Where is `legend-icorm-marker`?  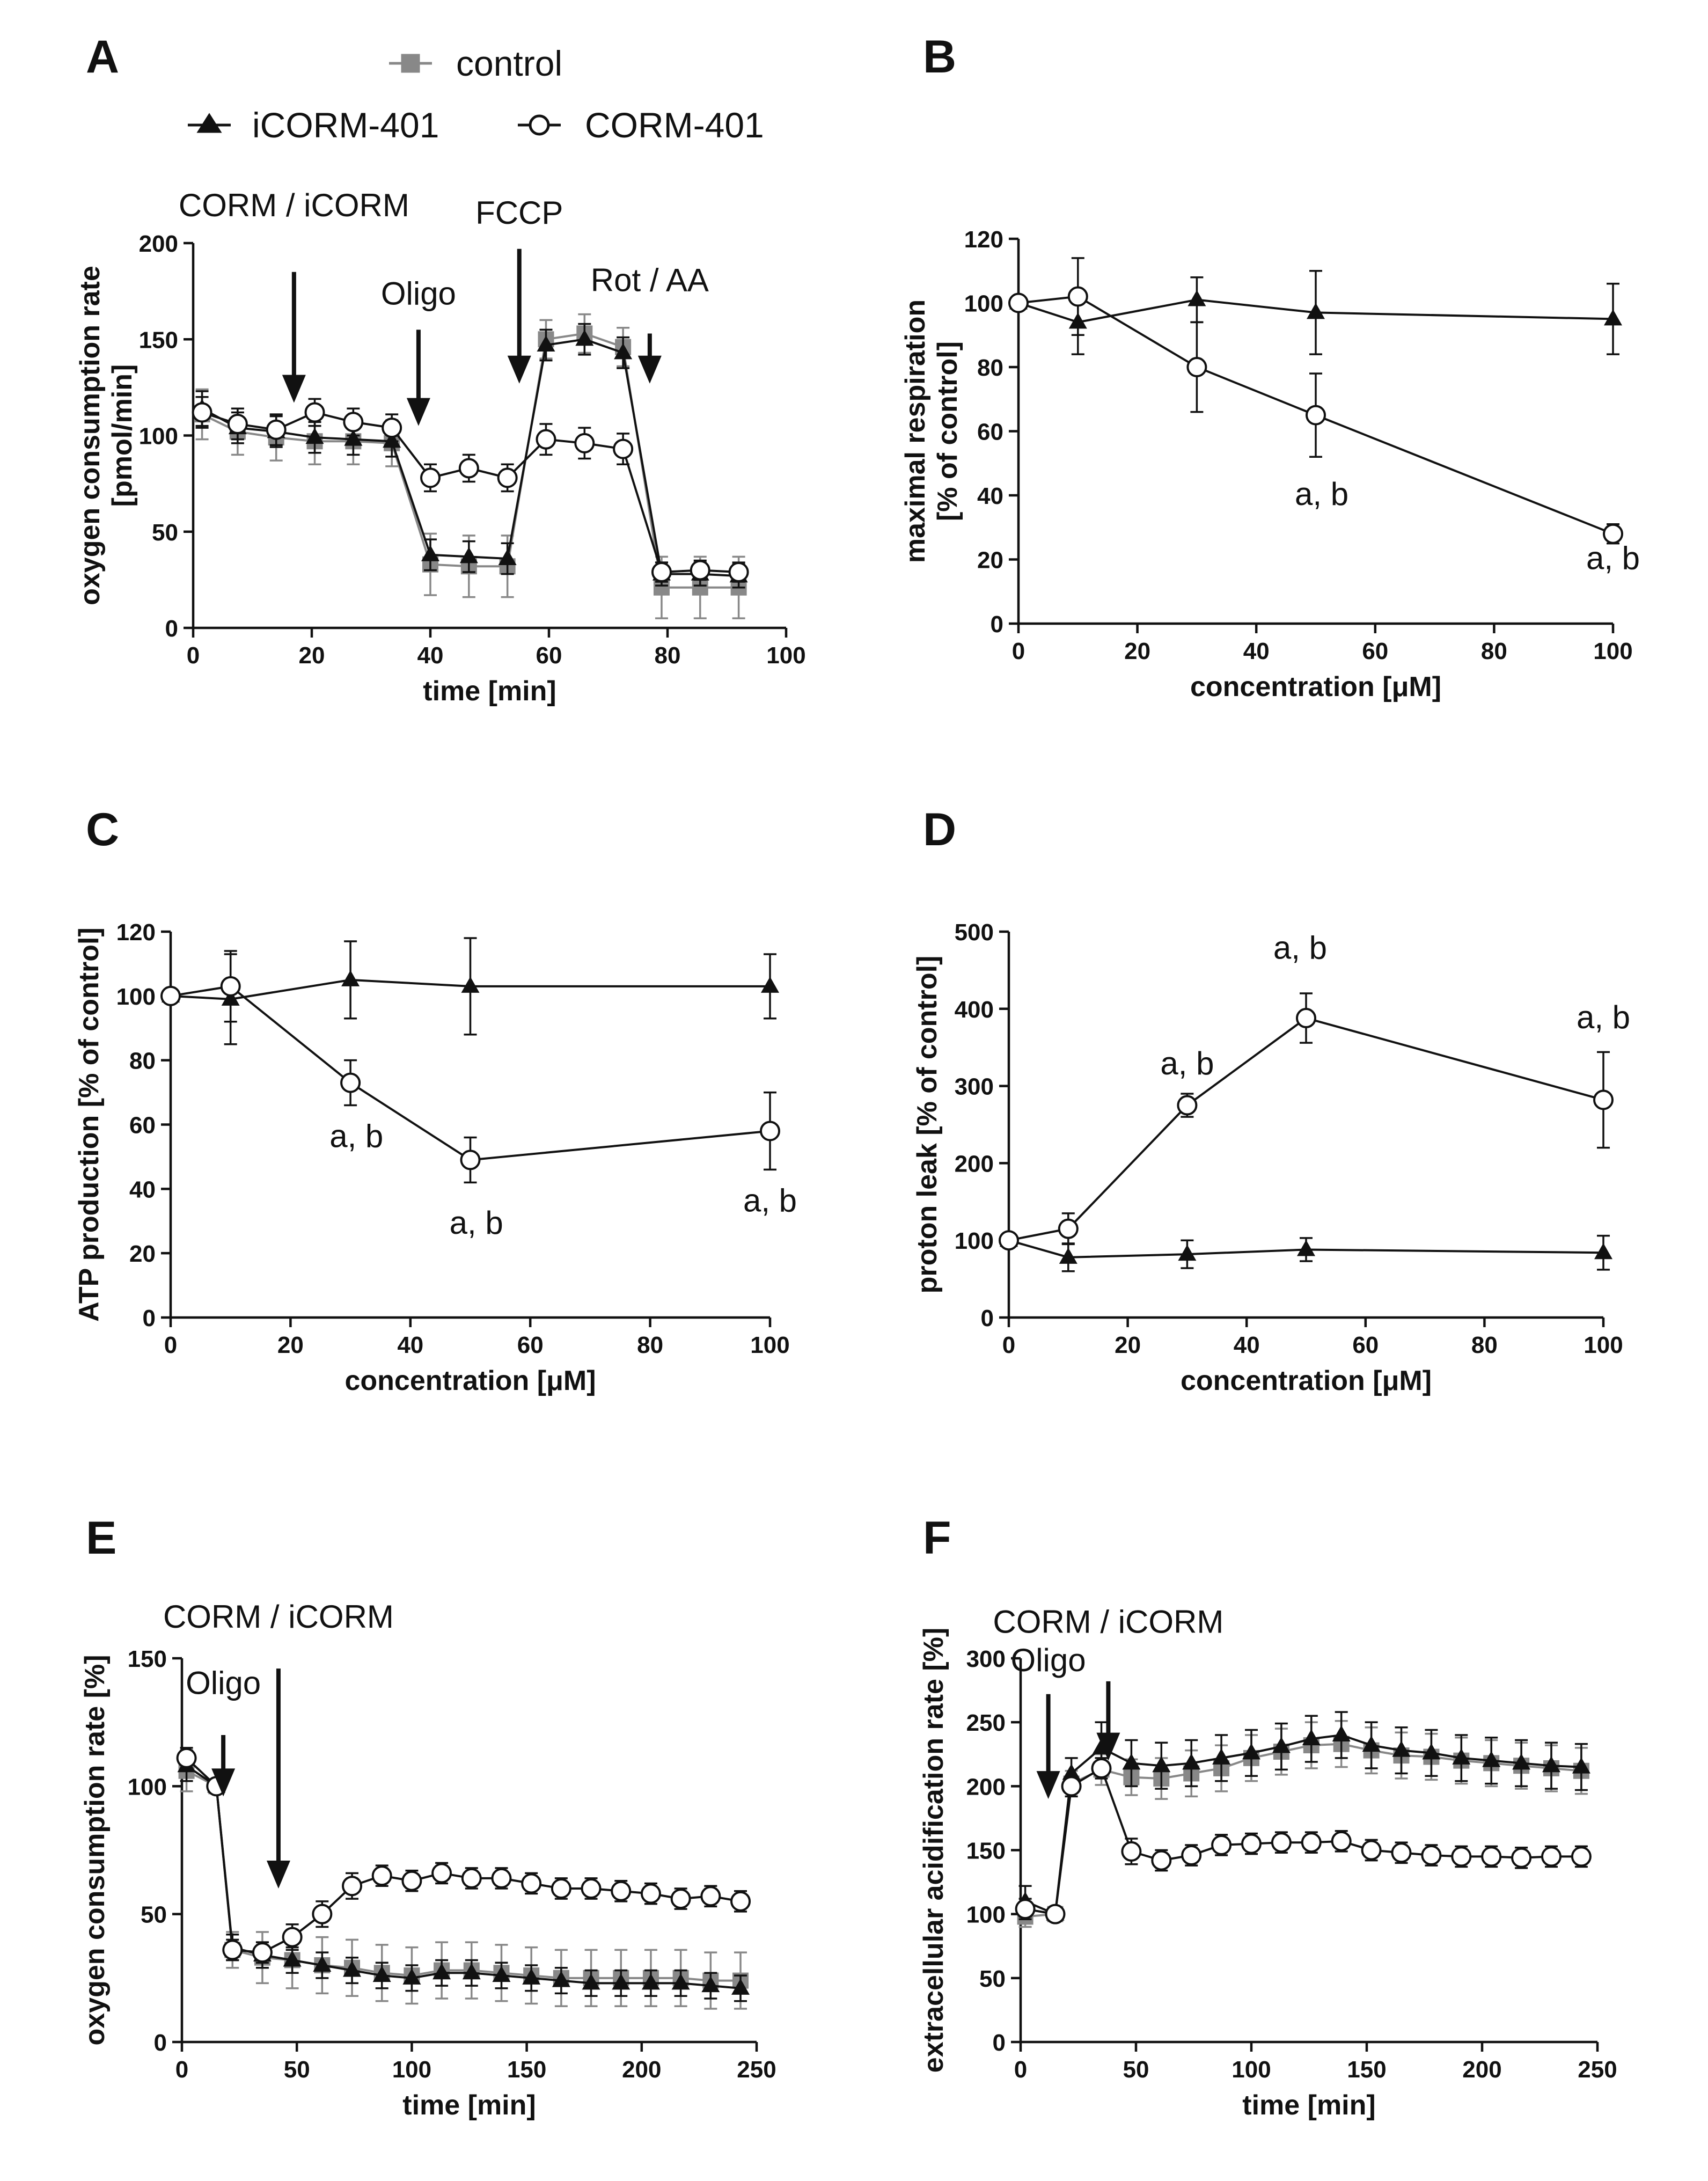 legend-icorm-marker is located at coordinates (209, 123).